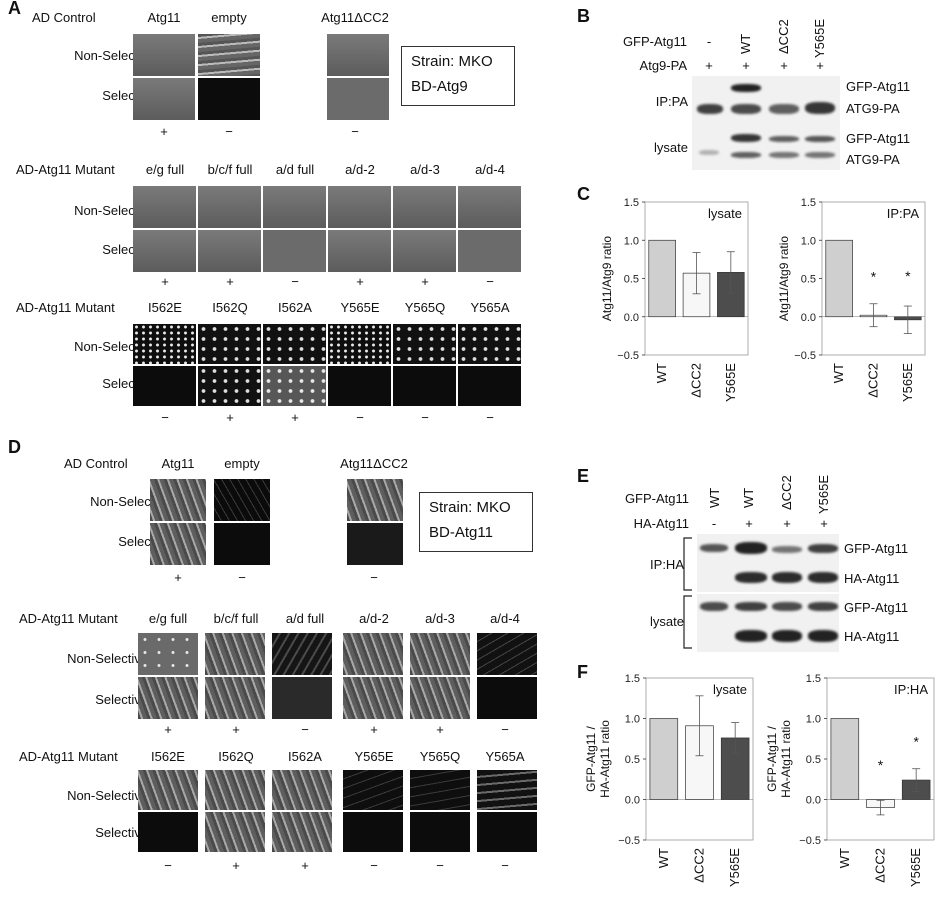 This screenshot has width=941, height=900. Describe the element at coordinates (64, 17) in the screenshot. I see `a-control-header: AD Control` at that location.